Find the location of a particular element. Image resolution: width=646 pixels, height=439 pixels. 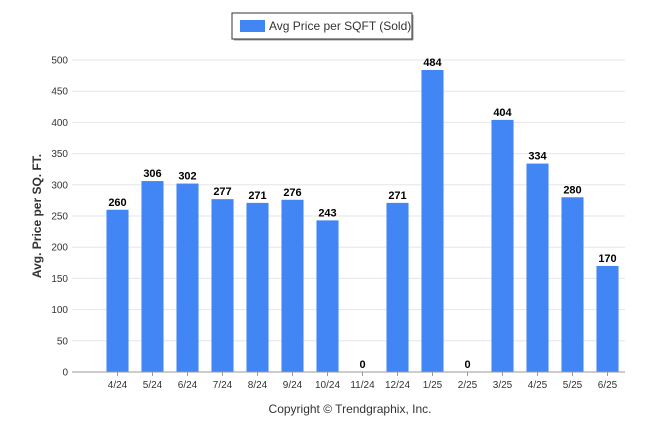

x-tick-label: 8/24 is located at coordinates (258, 385).